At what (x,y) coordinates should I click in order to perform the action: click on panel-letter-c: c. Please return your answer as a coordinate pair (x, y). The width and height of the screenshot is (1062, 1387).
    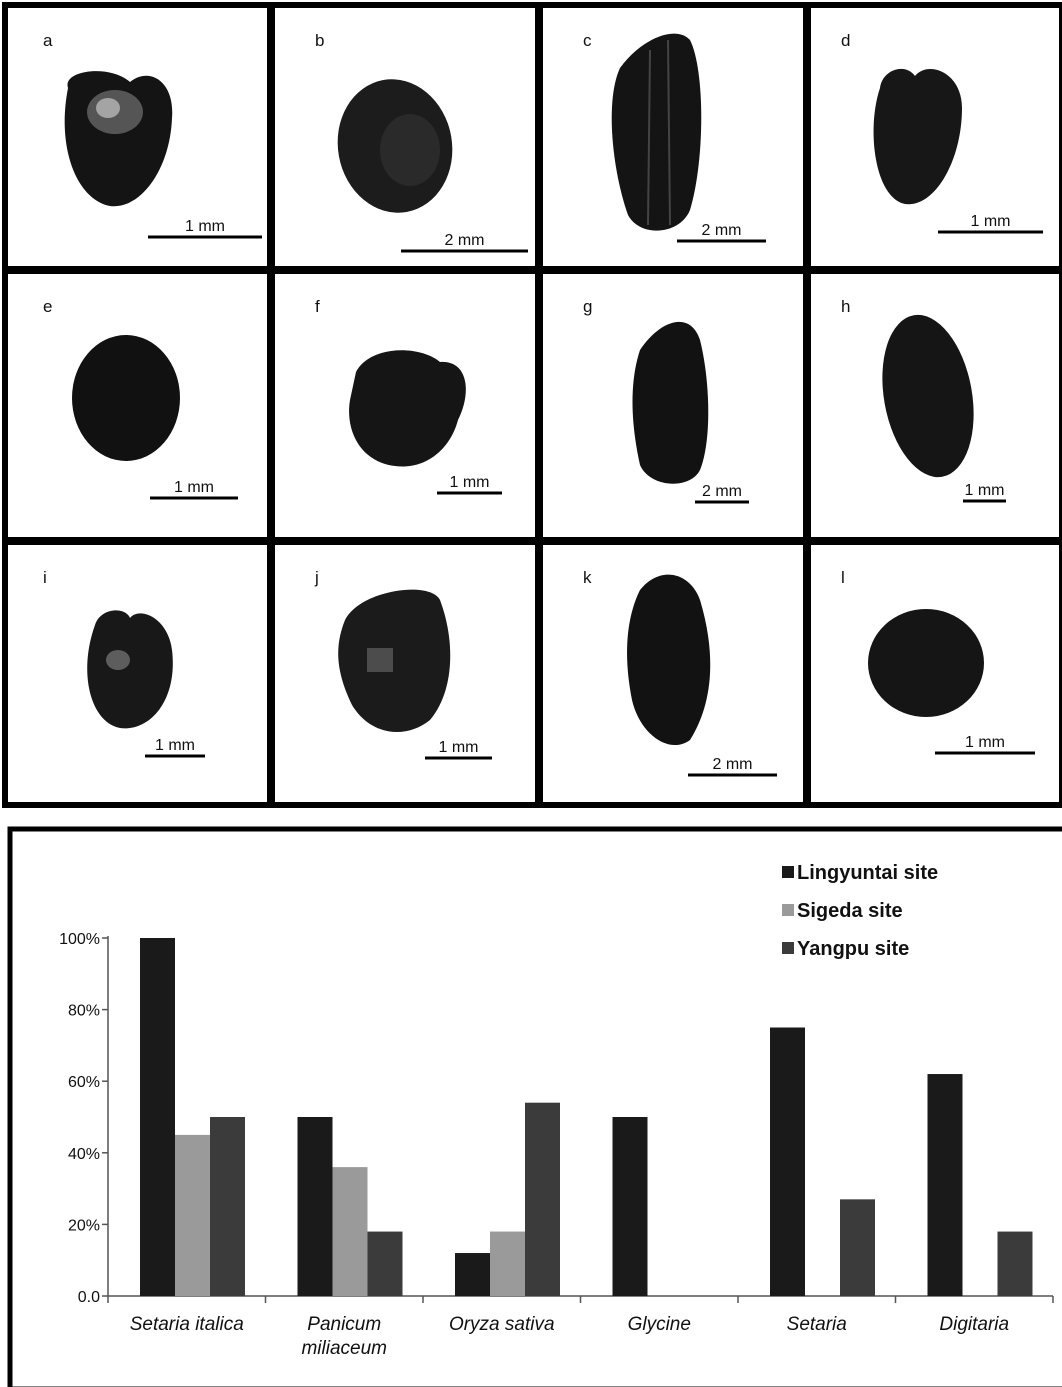
    Looking at the image, I should click on (587, 40).